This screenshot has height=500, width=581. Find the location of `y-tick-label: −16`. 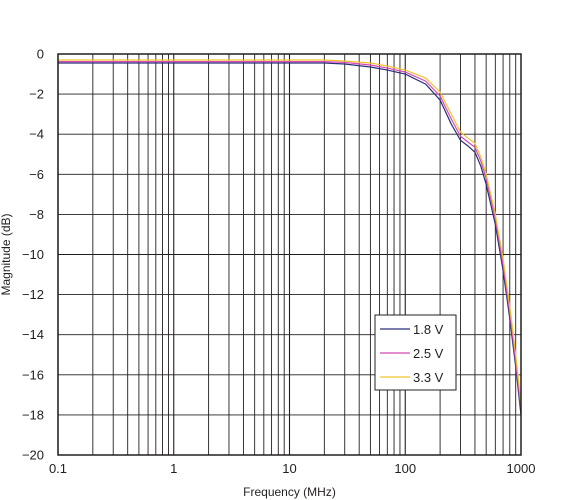

y-tick-label: −16 is located at coordinates (33, 374).